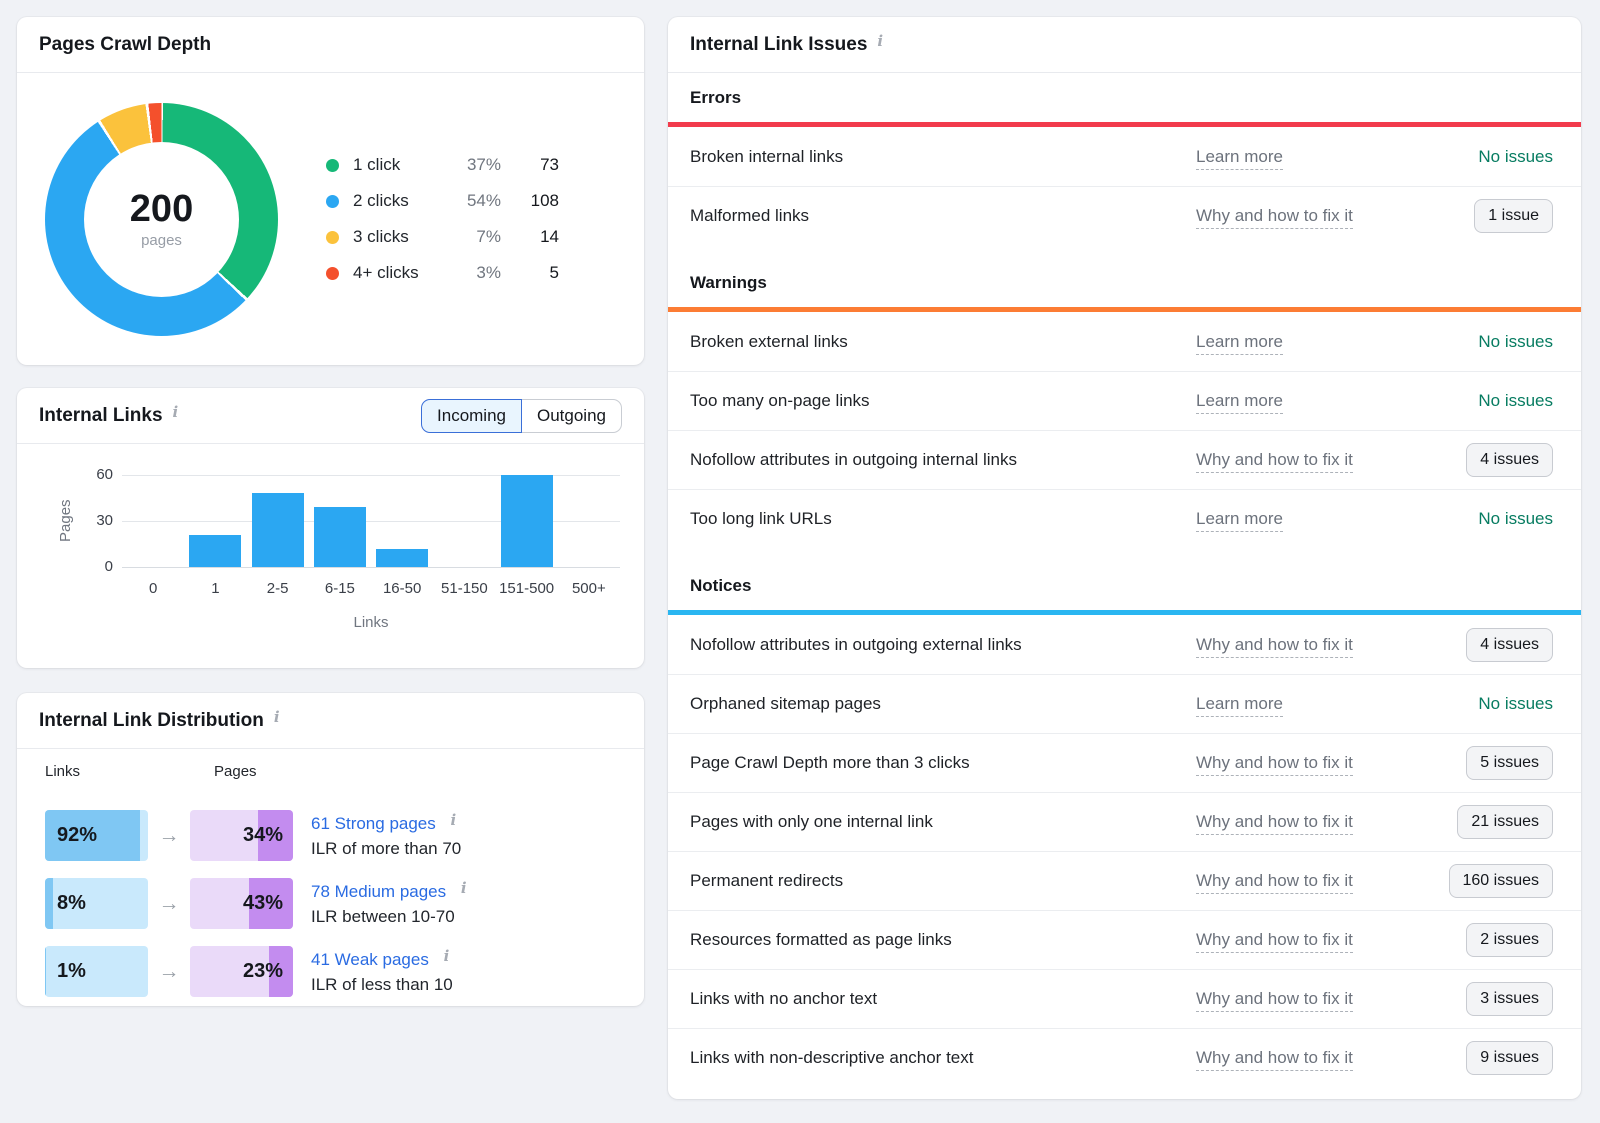 Image resolution: width=1600 pixels, height=1123 pixels. What do you see at coordinates (488, 236) in the screenshot?
I see `legend-percent: 7%` at bounding box center [488, 236].